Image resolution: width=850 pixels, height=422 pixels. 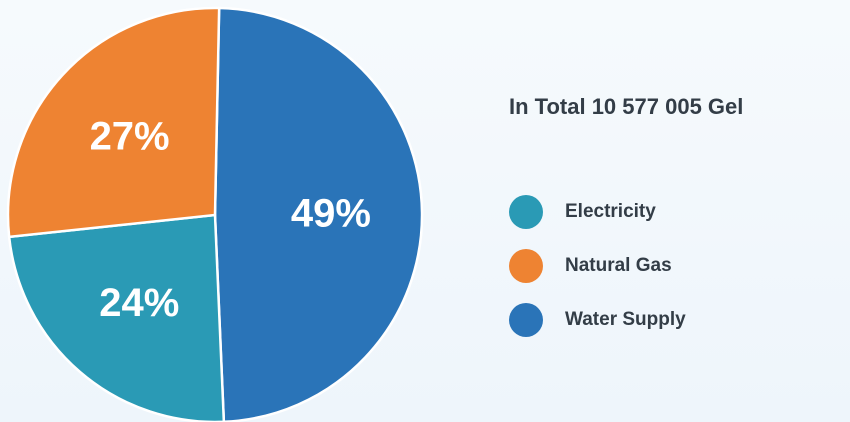 What do you see at coordinates (526, 320) in the screenshot?
I see `legend-swatch-water-supply` at bounding box center [526, 320].